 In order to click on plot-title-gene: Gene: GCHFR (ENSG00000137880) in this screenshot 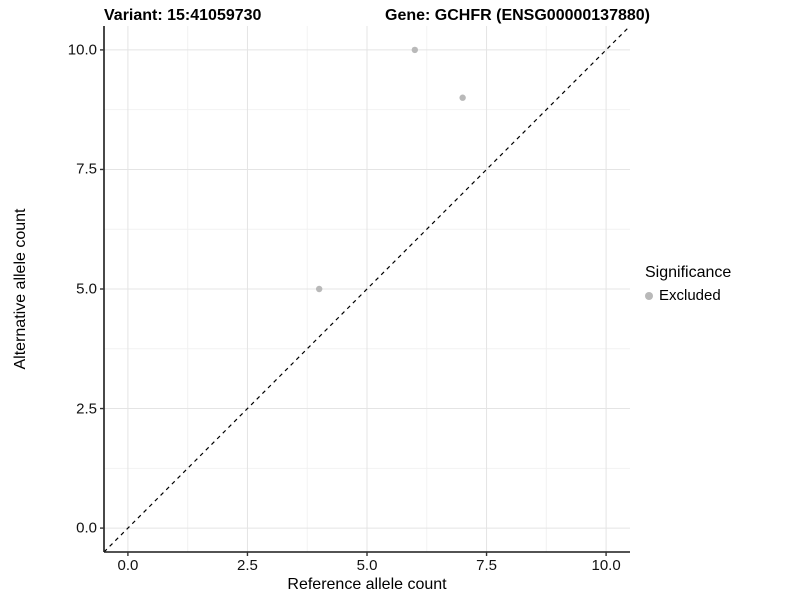, I will do `click(517, 15)`.